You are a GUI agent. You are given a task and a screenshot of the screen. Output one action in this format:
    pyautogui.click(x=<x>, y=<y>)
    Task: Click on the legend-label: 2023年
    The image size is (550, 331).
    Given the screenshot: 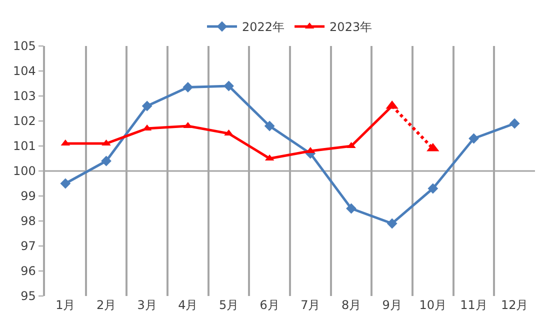 What is the action you would take?
    pyautogui.click(x=351, y=27)
    